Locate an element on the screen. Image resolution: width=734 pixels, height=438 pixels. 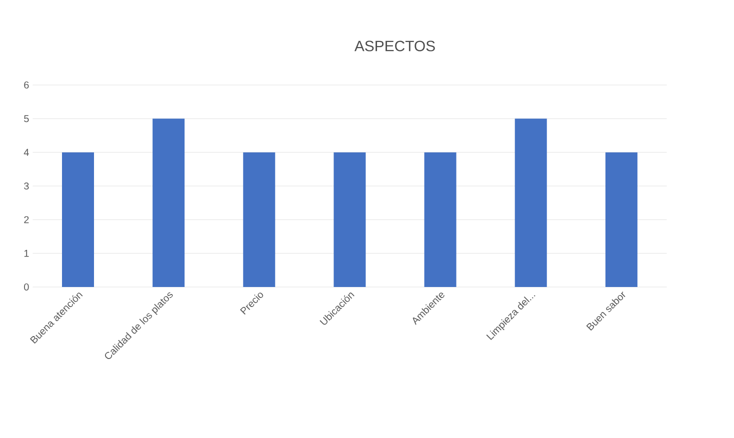
y-tick-label: 6 is located at coordinates (26, 85).